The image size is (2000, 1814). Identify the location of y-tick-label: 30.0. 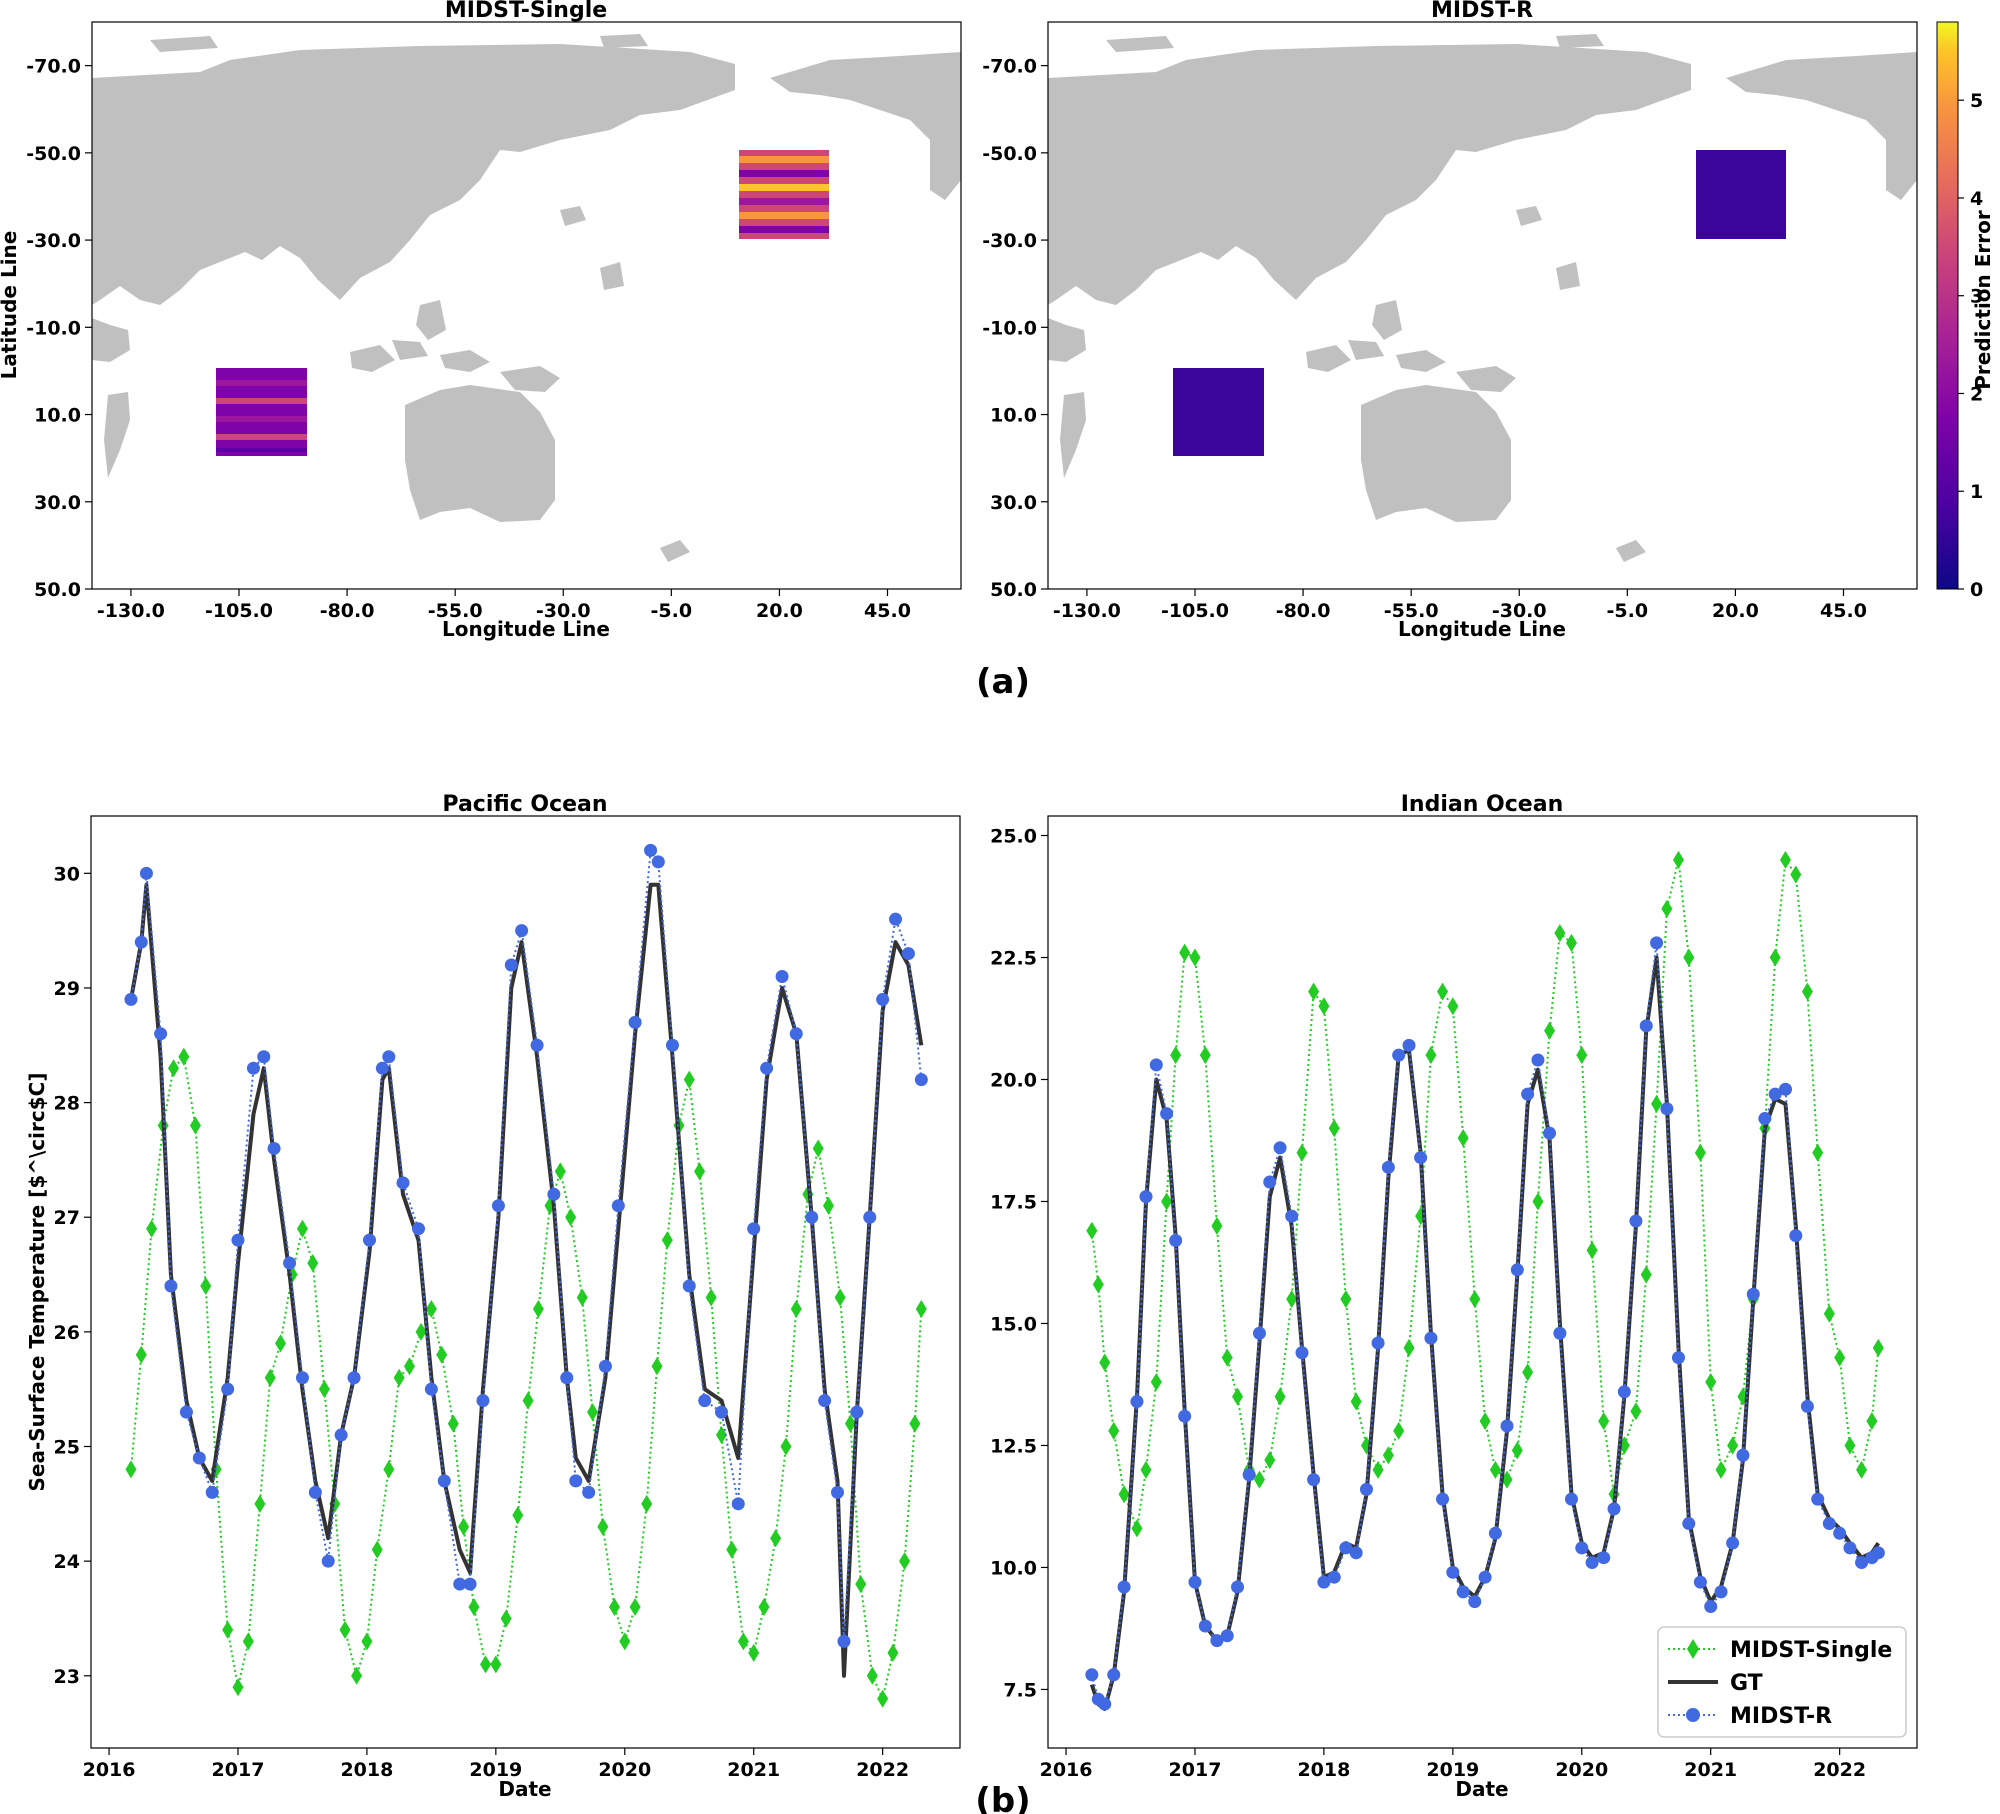
(57, 503).